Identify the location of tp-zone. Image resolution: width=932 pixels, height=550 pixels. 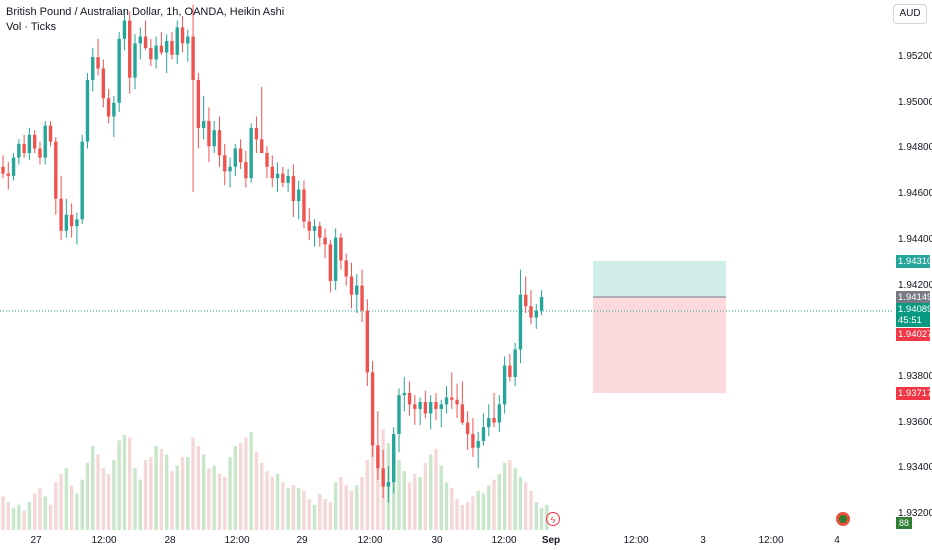
(659, 279).